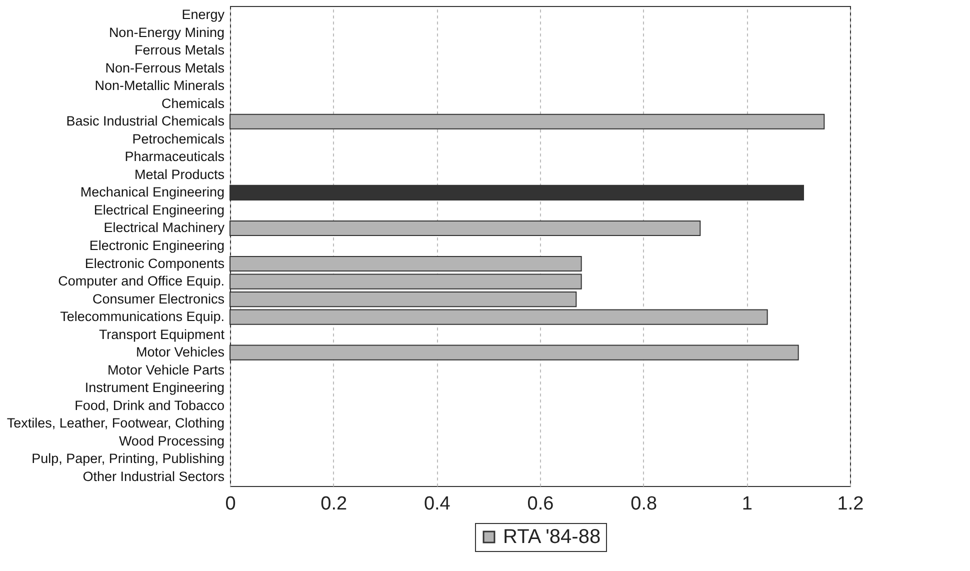  I want to click on x-tick-label: 0, so click(230, 504).